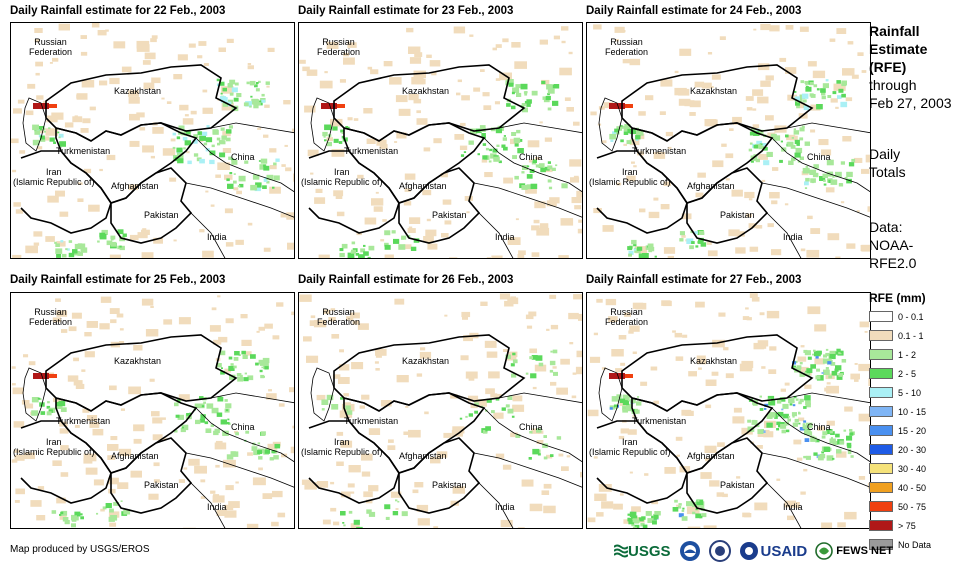 Image resolution: width=965 pixels, height=570 pixels. What do you see at coordinates (714, 361) in the screenshot?
I see `label-kazakhstan: Kazakhstan` at bounding box center [714, 361].